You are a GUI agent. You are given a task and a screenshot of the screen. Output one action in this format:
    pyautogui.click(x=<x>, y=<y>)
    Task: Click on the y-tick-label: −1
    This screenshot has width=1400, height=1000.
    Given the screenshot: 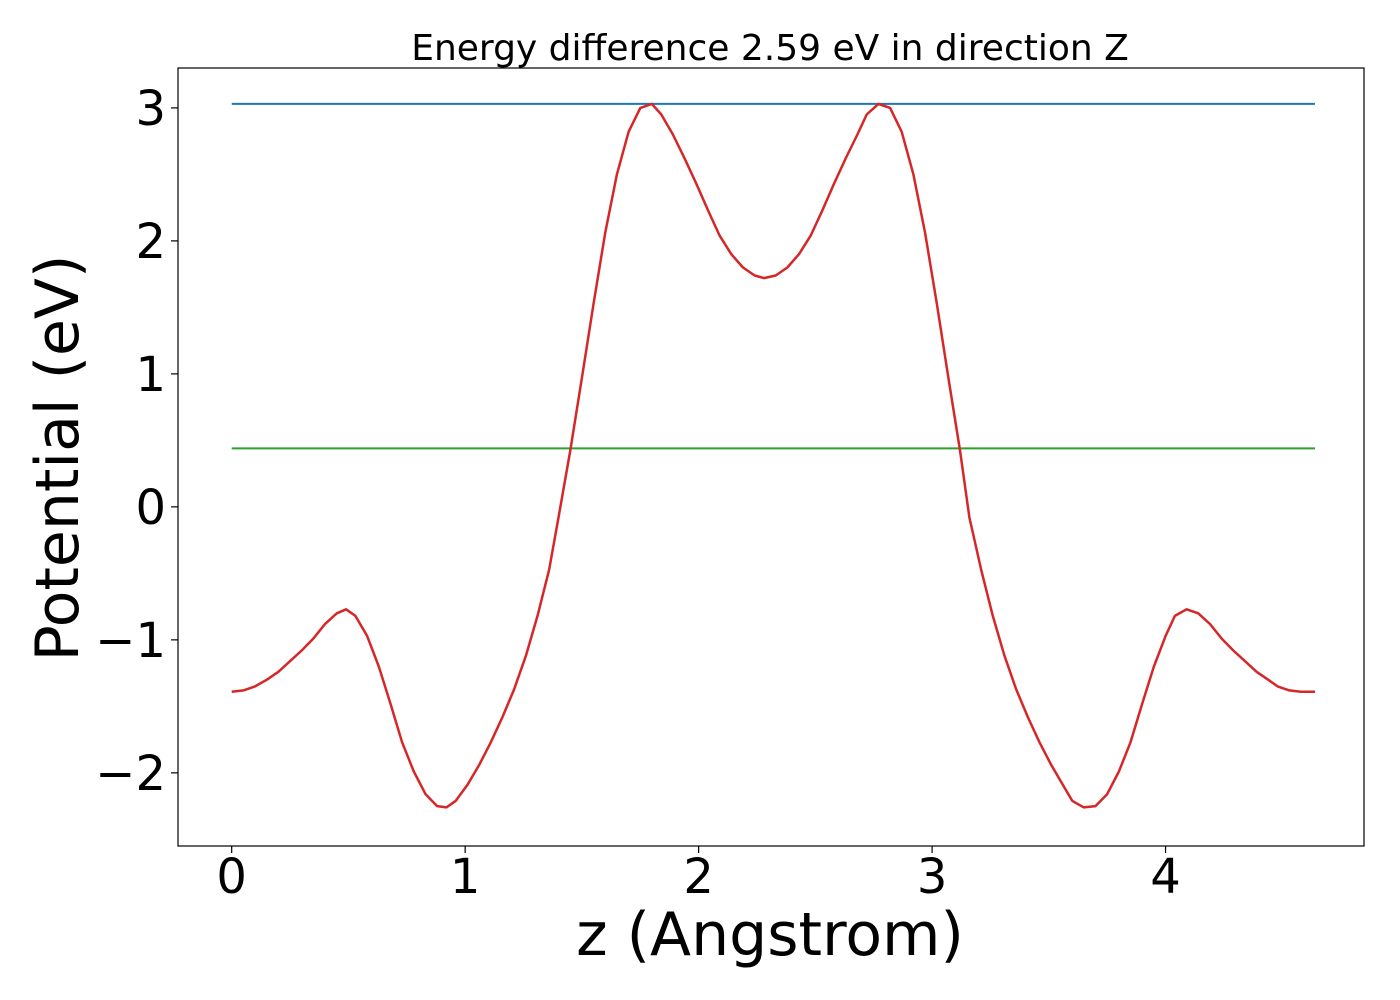 What is the action you would take?
    pyautogui.click(x=130, y=641)
    